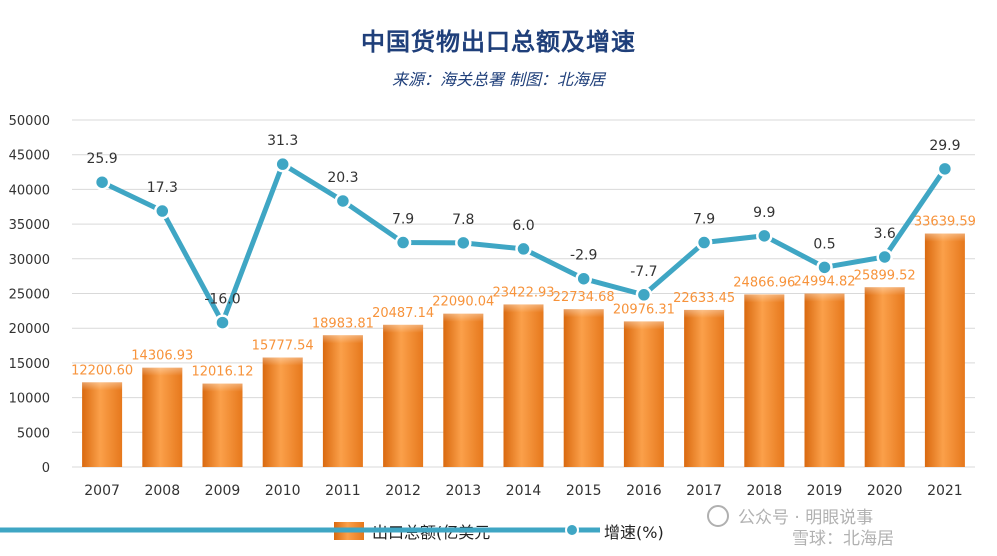 This screenshot has width=997, height=556. What do you see at coordinates (29, 364) in the screenshot?
I see `y-tick-label: 15000` at bounding box center [29, 364].